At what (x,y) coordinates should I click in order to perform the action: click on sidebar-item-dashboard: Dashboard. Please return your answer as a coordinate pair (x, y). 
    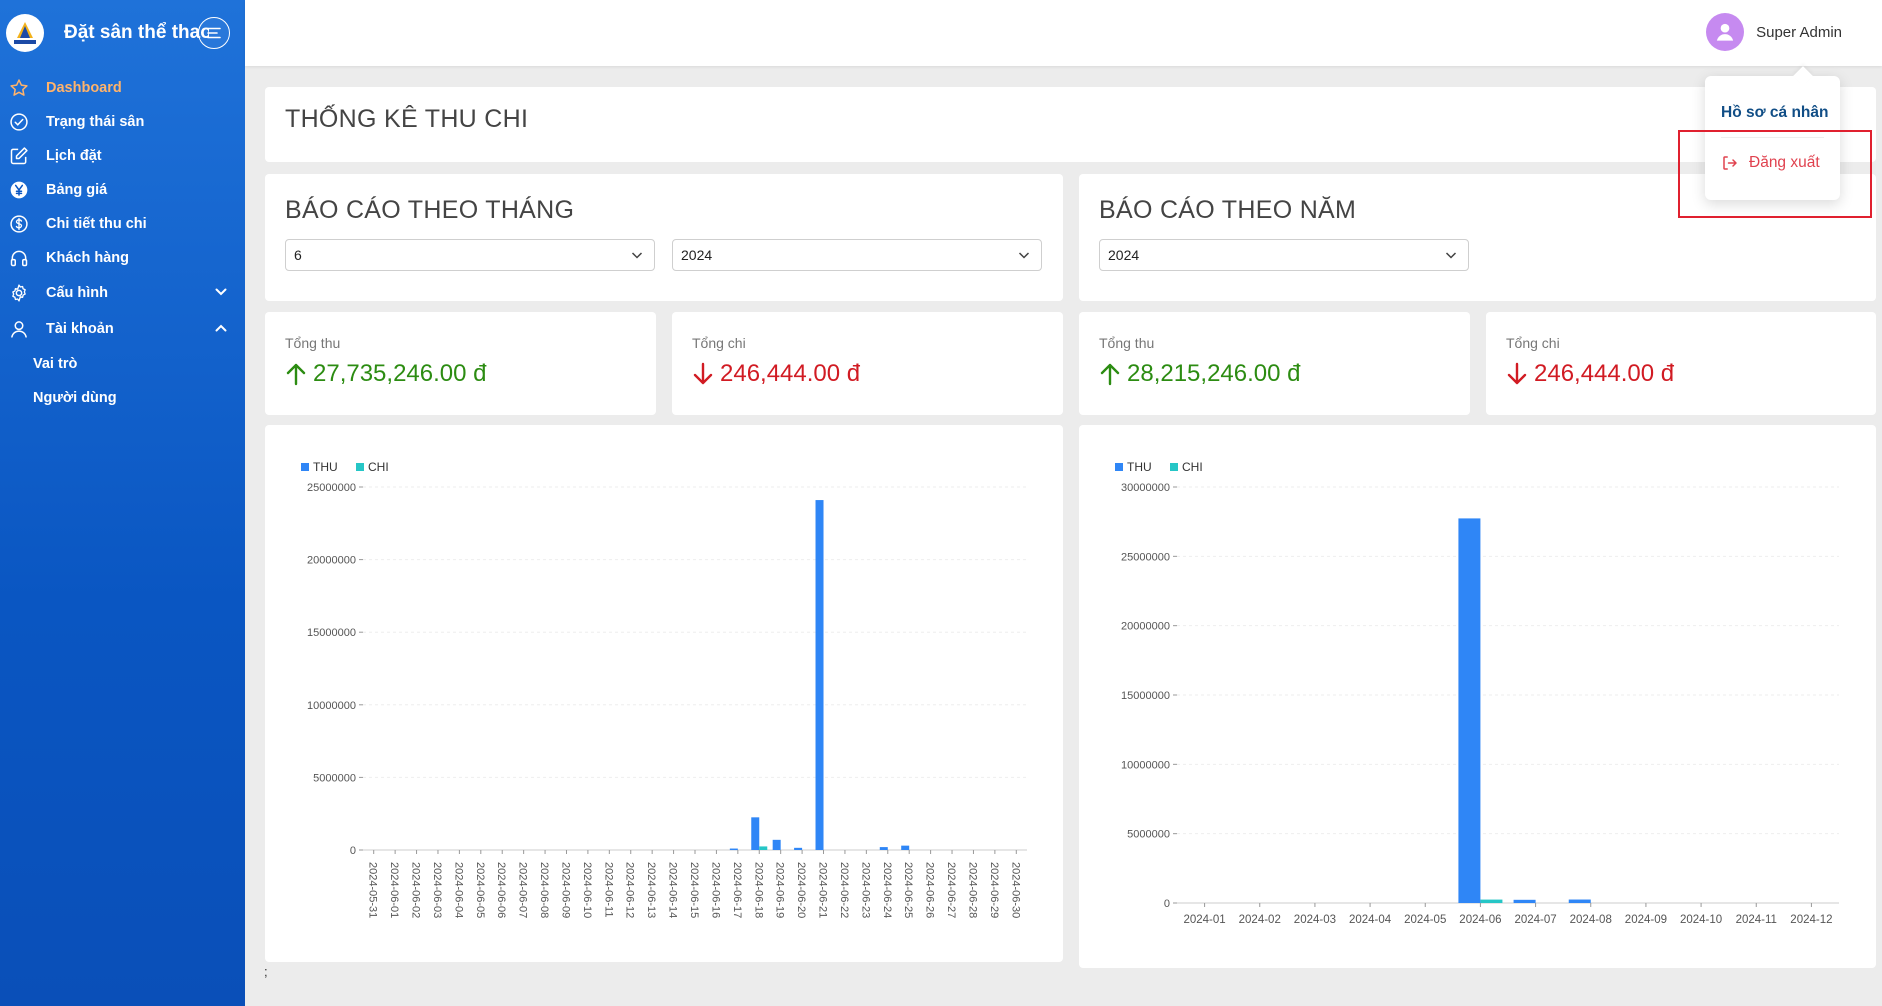
    Looking at the image, I should click on (122, 88).